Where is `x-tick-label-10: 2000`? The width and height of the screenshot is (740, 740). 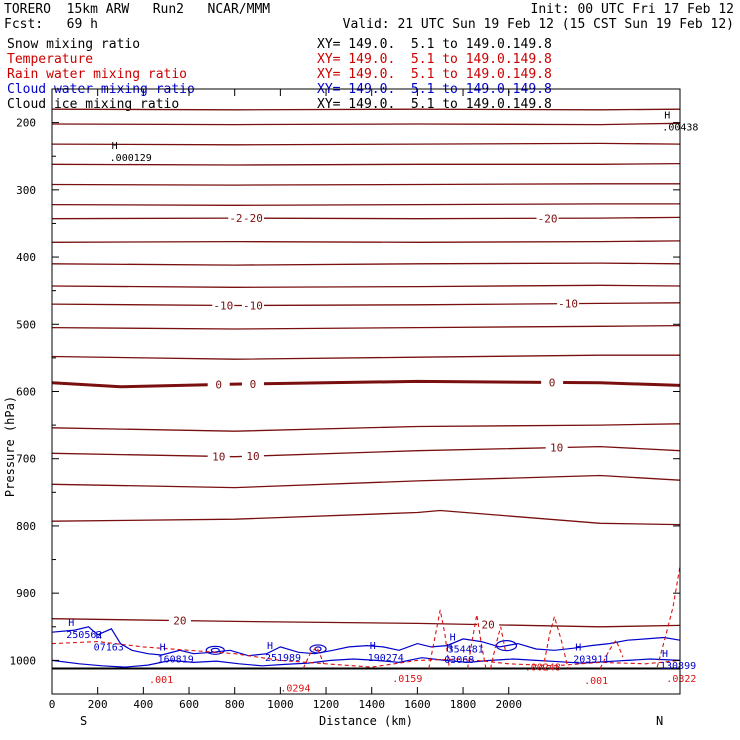 x-tick-label-10: 2000 is located at coordinates (508, 704).